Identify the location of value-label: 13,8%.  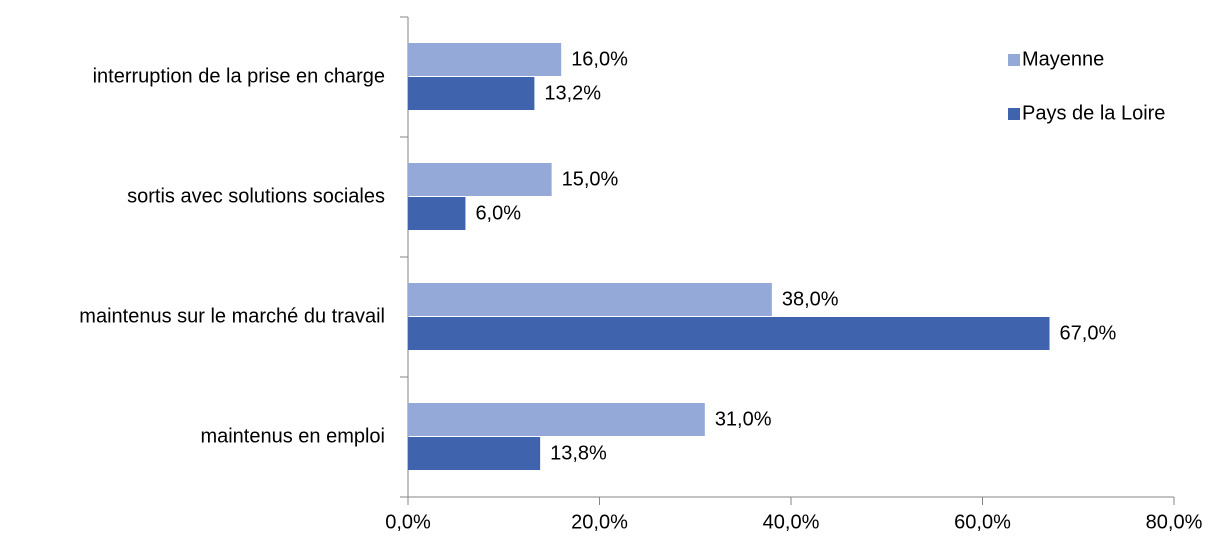
(578, 453).